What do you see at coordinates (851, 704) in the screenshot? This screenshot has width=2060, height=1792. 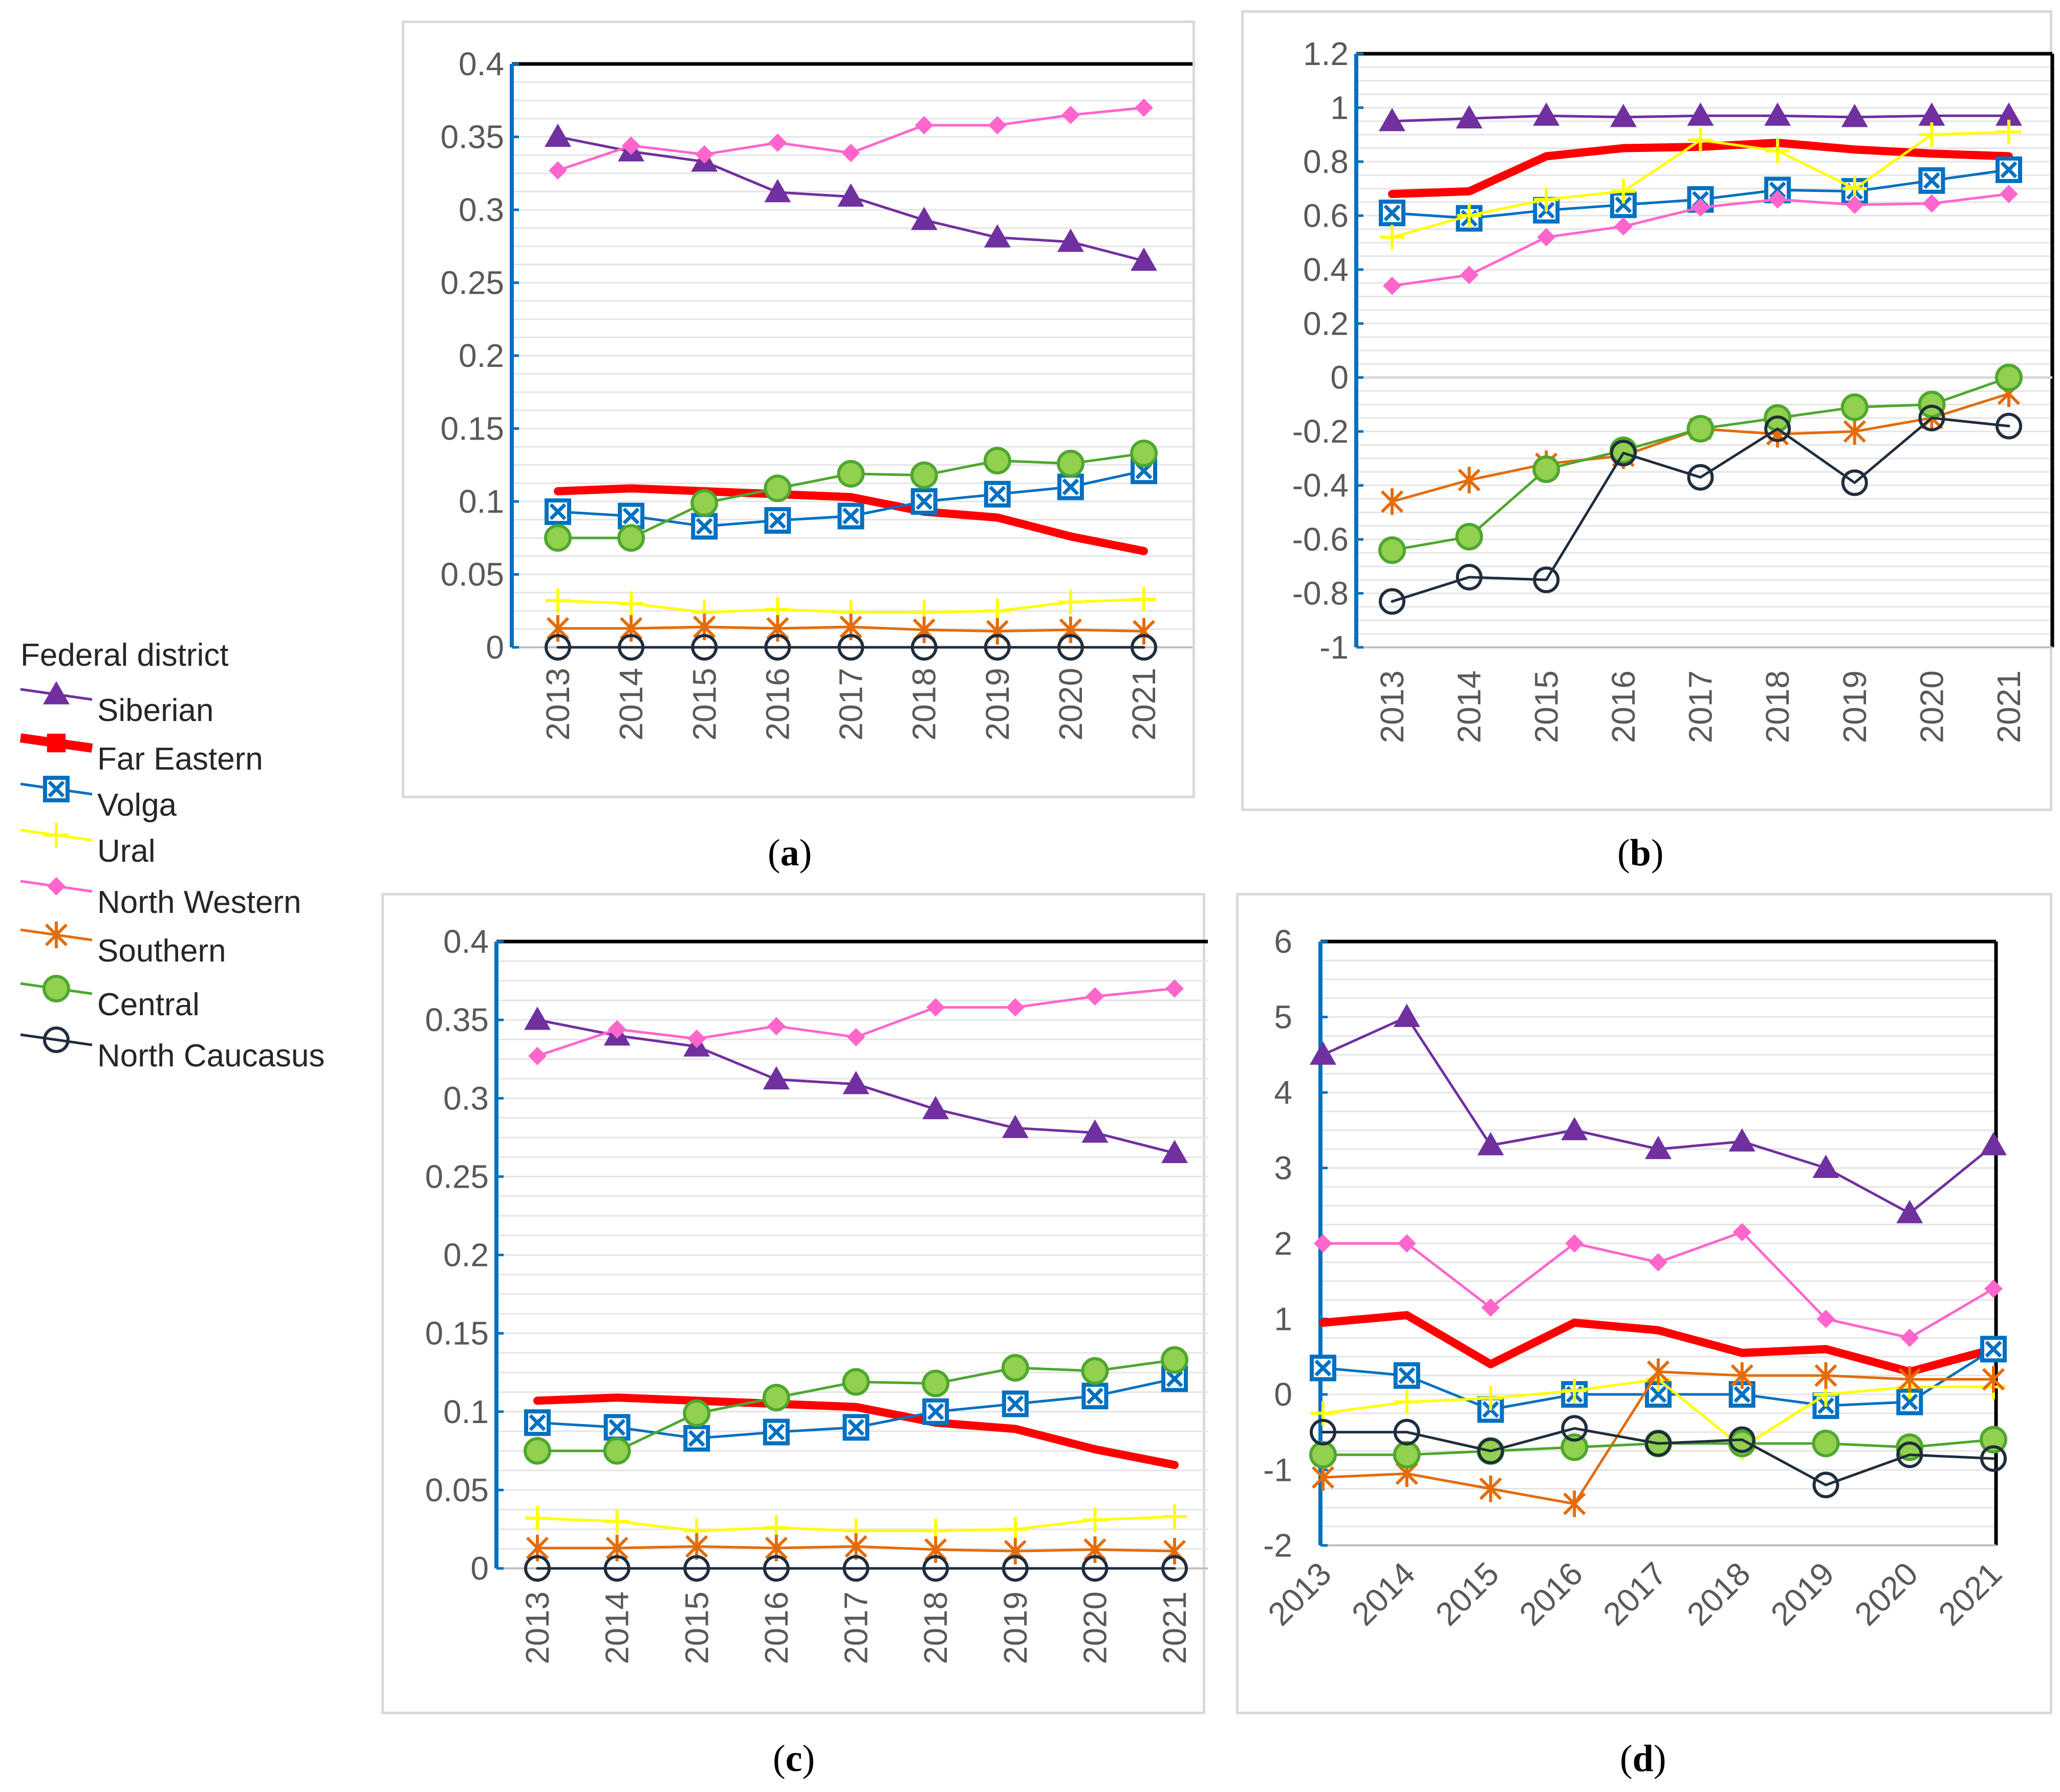 I see `x-tick-label: 2017` at bounding box center [851, 704].